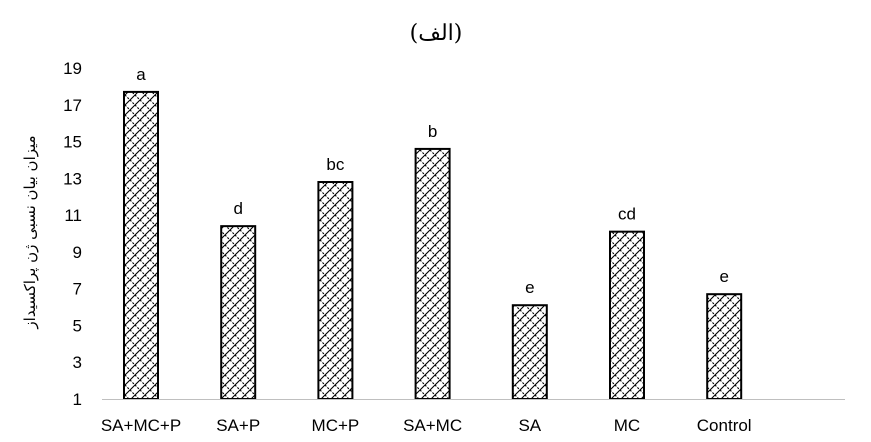 The height and width of the screenshot is (442, 871). What do you see at coordinates (30, 232) in the screenshot?
I see `y-axis-label: میزان بیان نسبی ژن پراکسیداز` at bounding box center [30, 232].